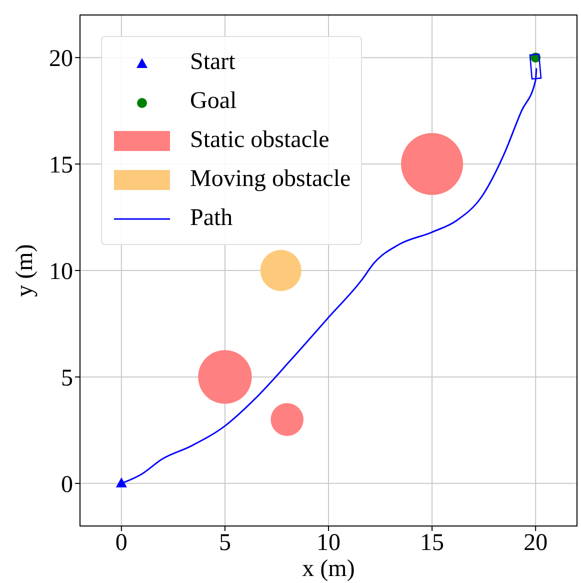 The image size is (581, 583). What do you see at coordinates (224, 543) in the screenshot?
I see `x-tick-label: 5` at bounding box center [224, 543].